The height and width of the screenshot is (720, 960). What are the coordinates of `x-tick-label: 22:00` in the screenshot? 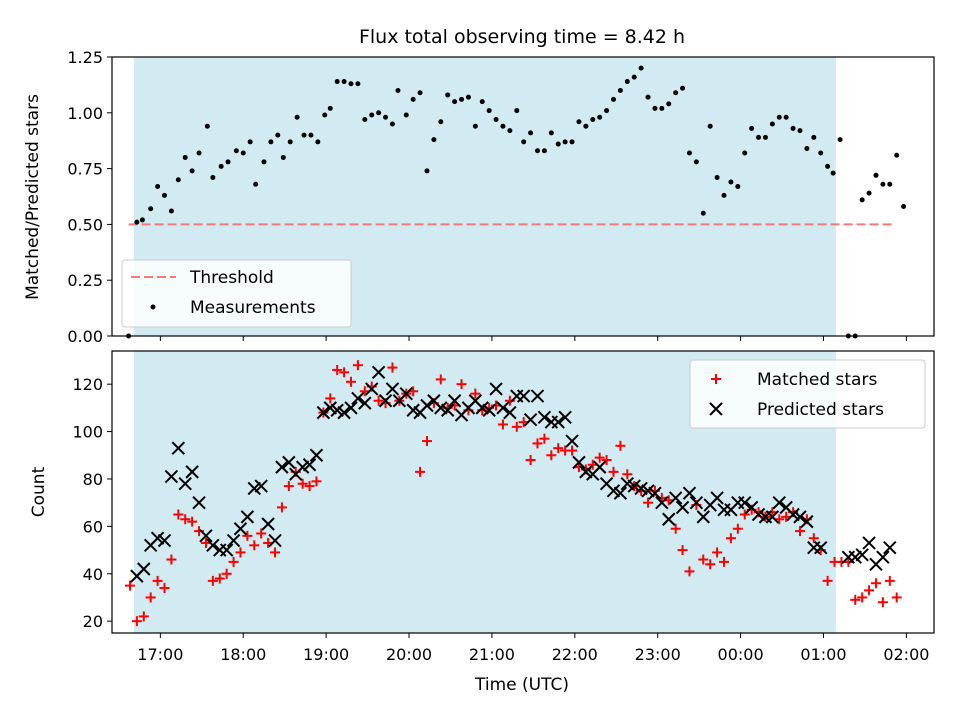 It's located at (575, 654).